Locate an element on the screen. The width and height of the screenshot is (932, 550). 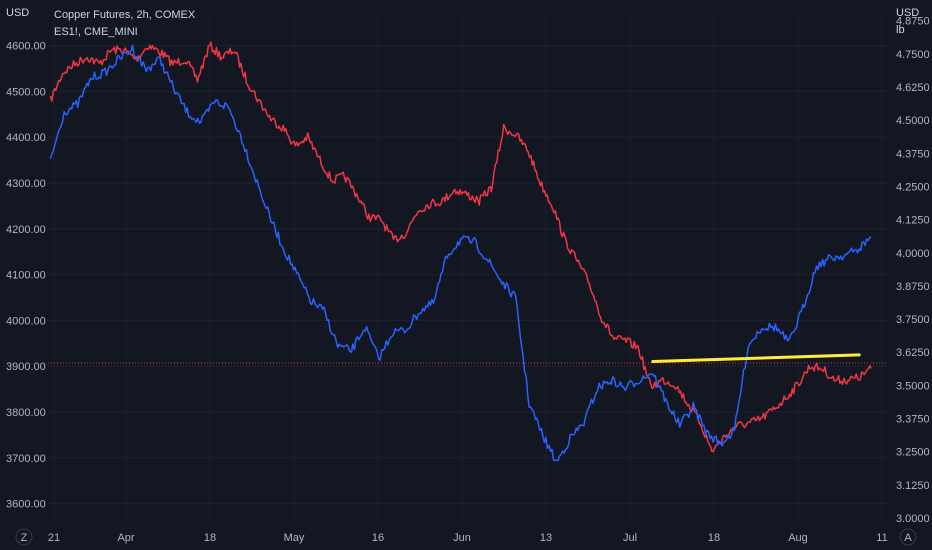
left-axis-tick-label: 3900.00 is located at coordinates (26, 367).